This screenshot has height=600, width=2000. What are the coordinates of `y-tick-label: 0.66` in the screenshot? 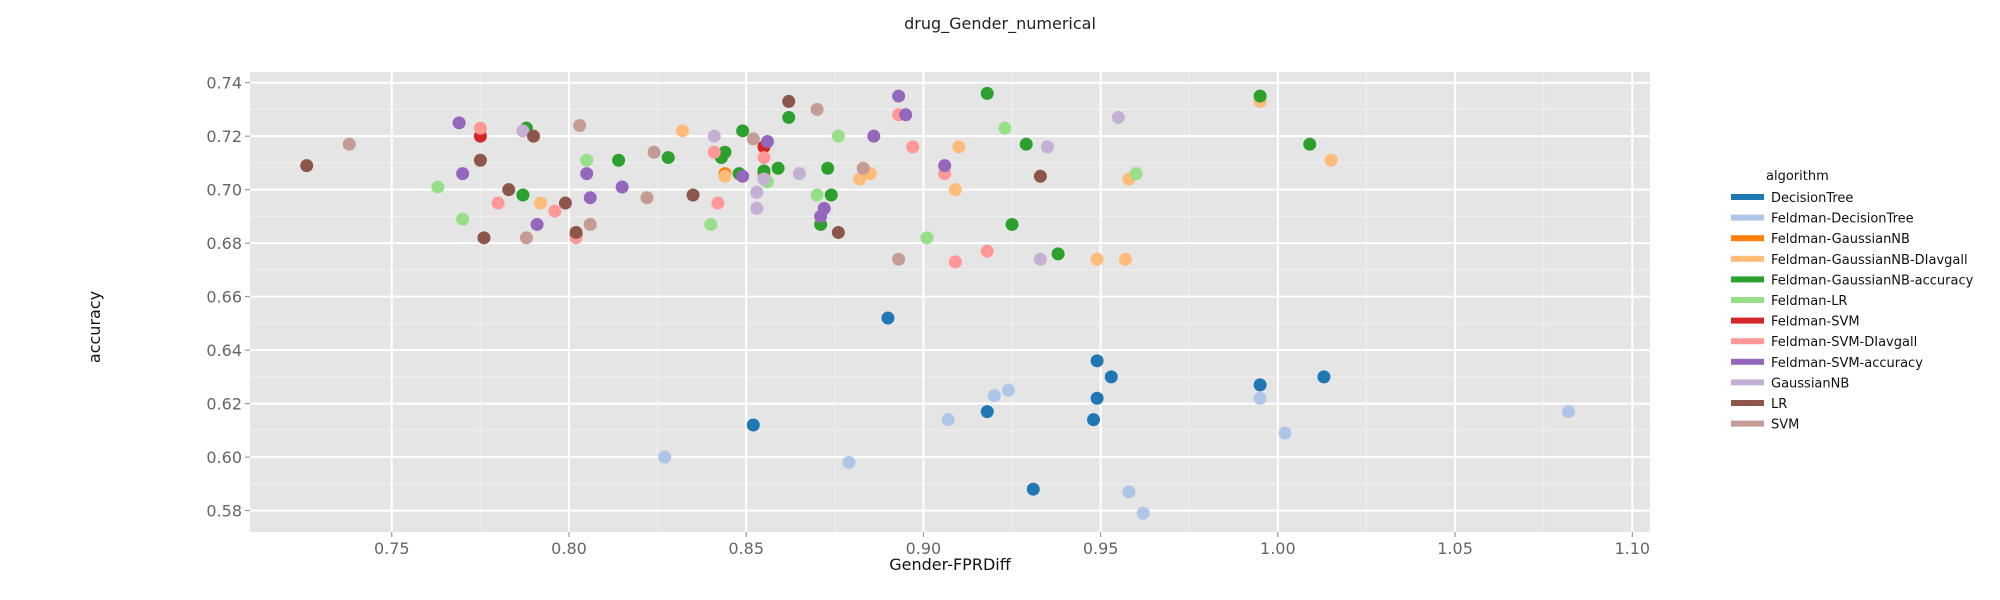 It's located at (224, 297).